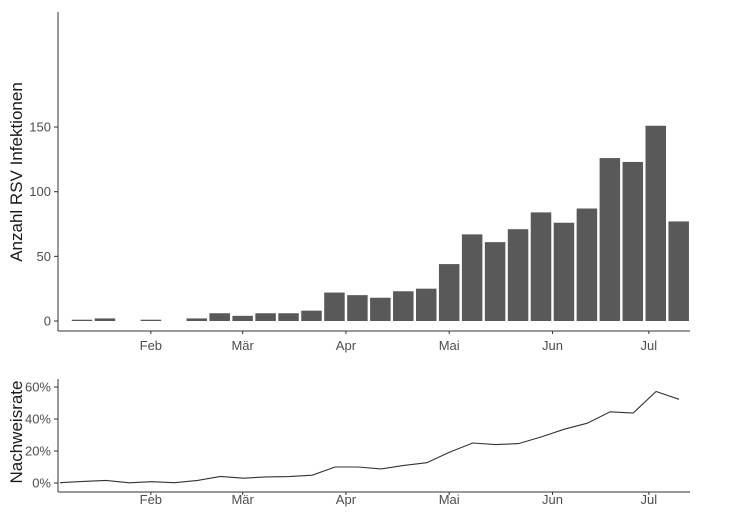  Describe the element at coordinates (40, 191) in the screenshot. I see `top-y-tick-label: 100` at that location.